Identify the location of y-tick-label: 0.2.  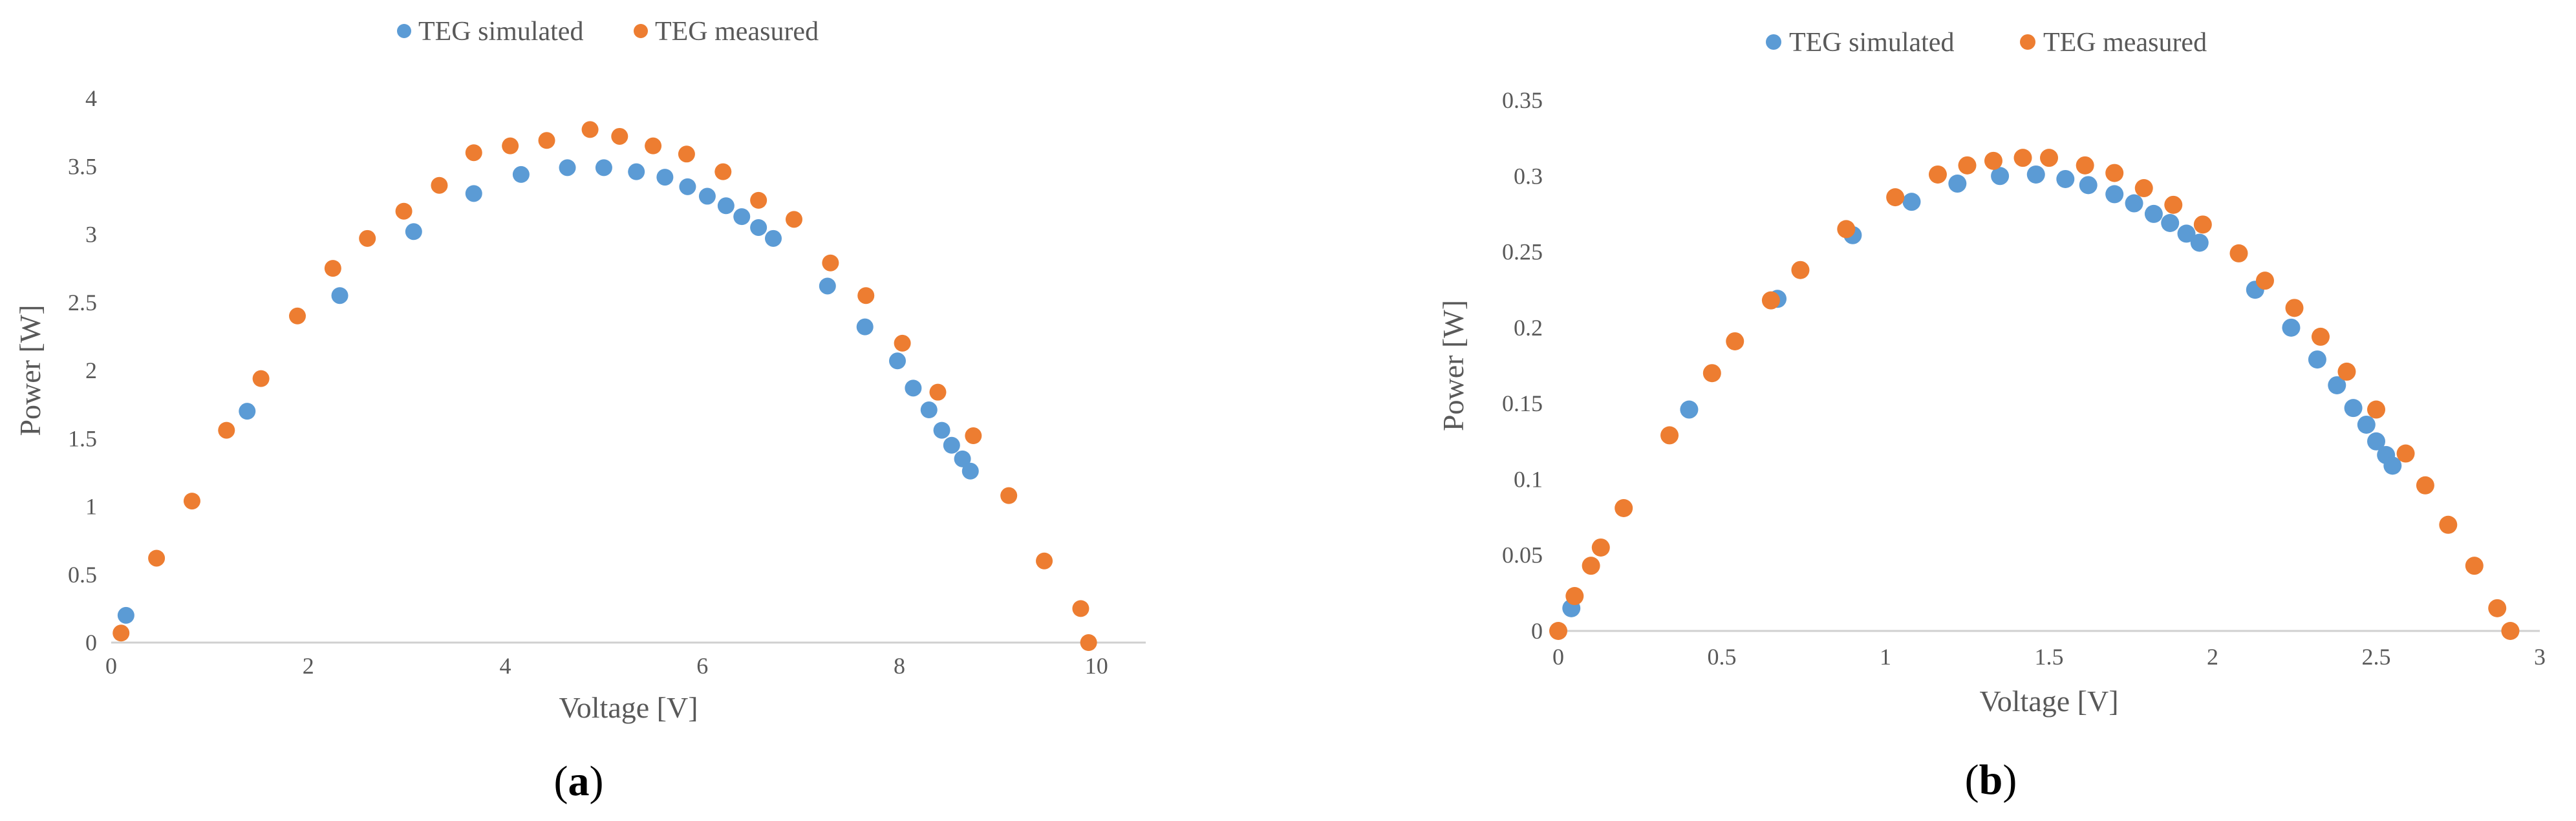
(1528, 328).